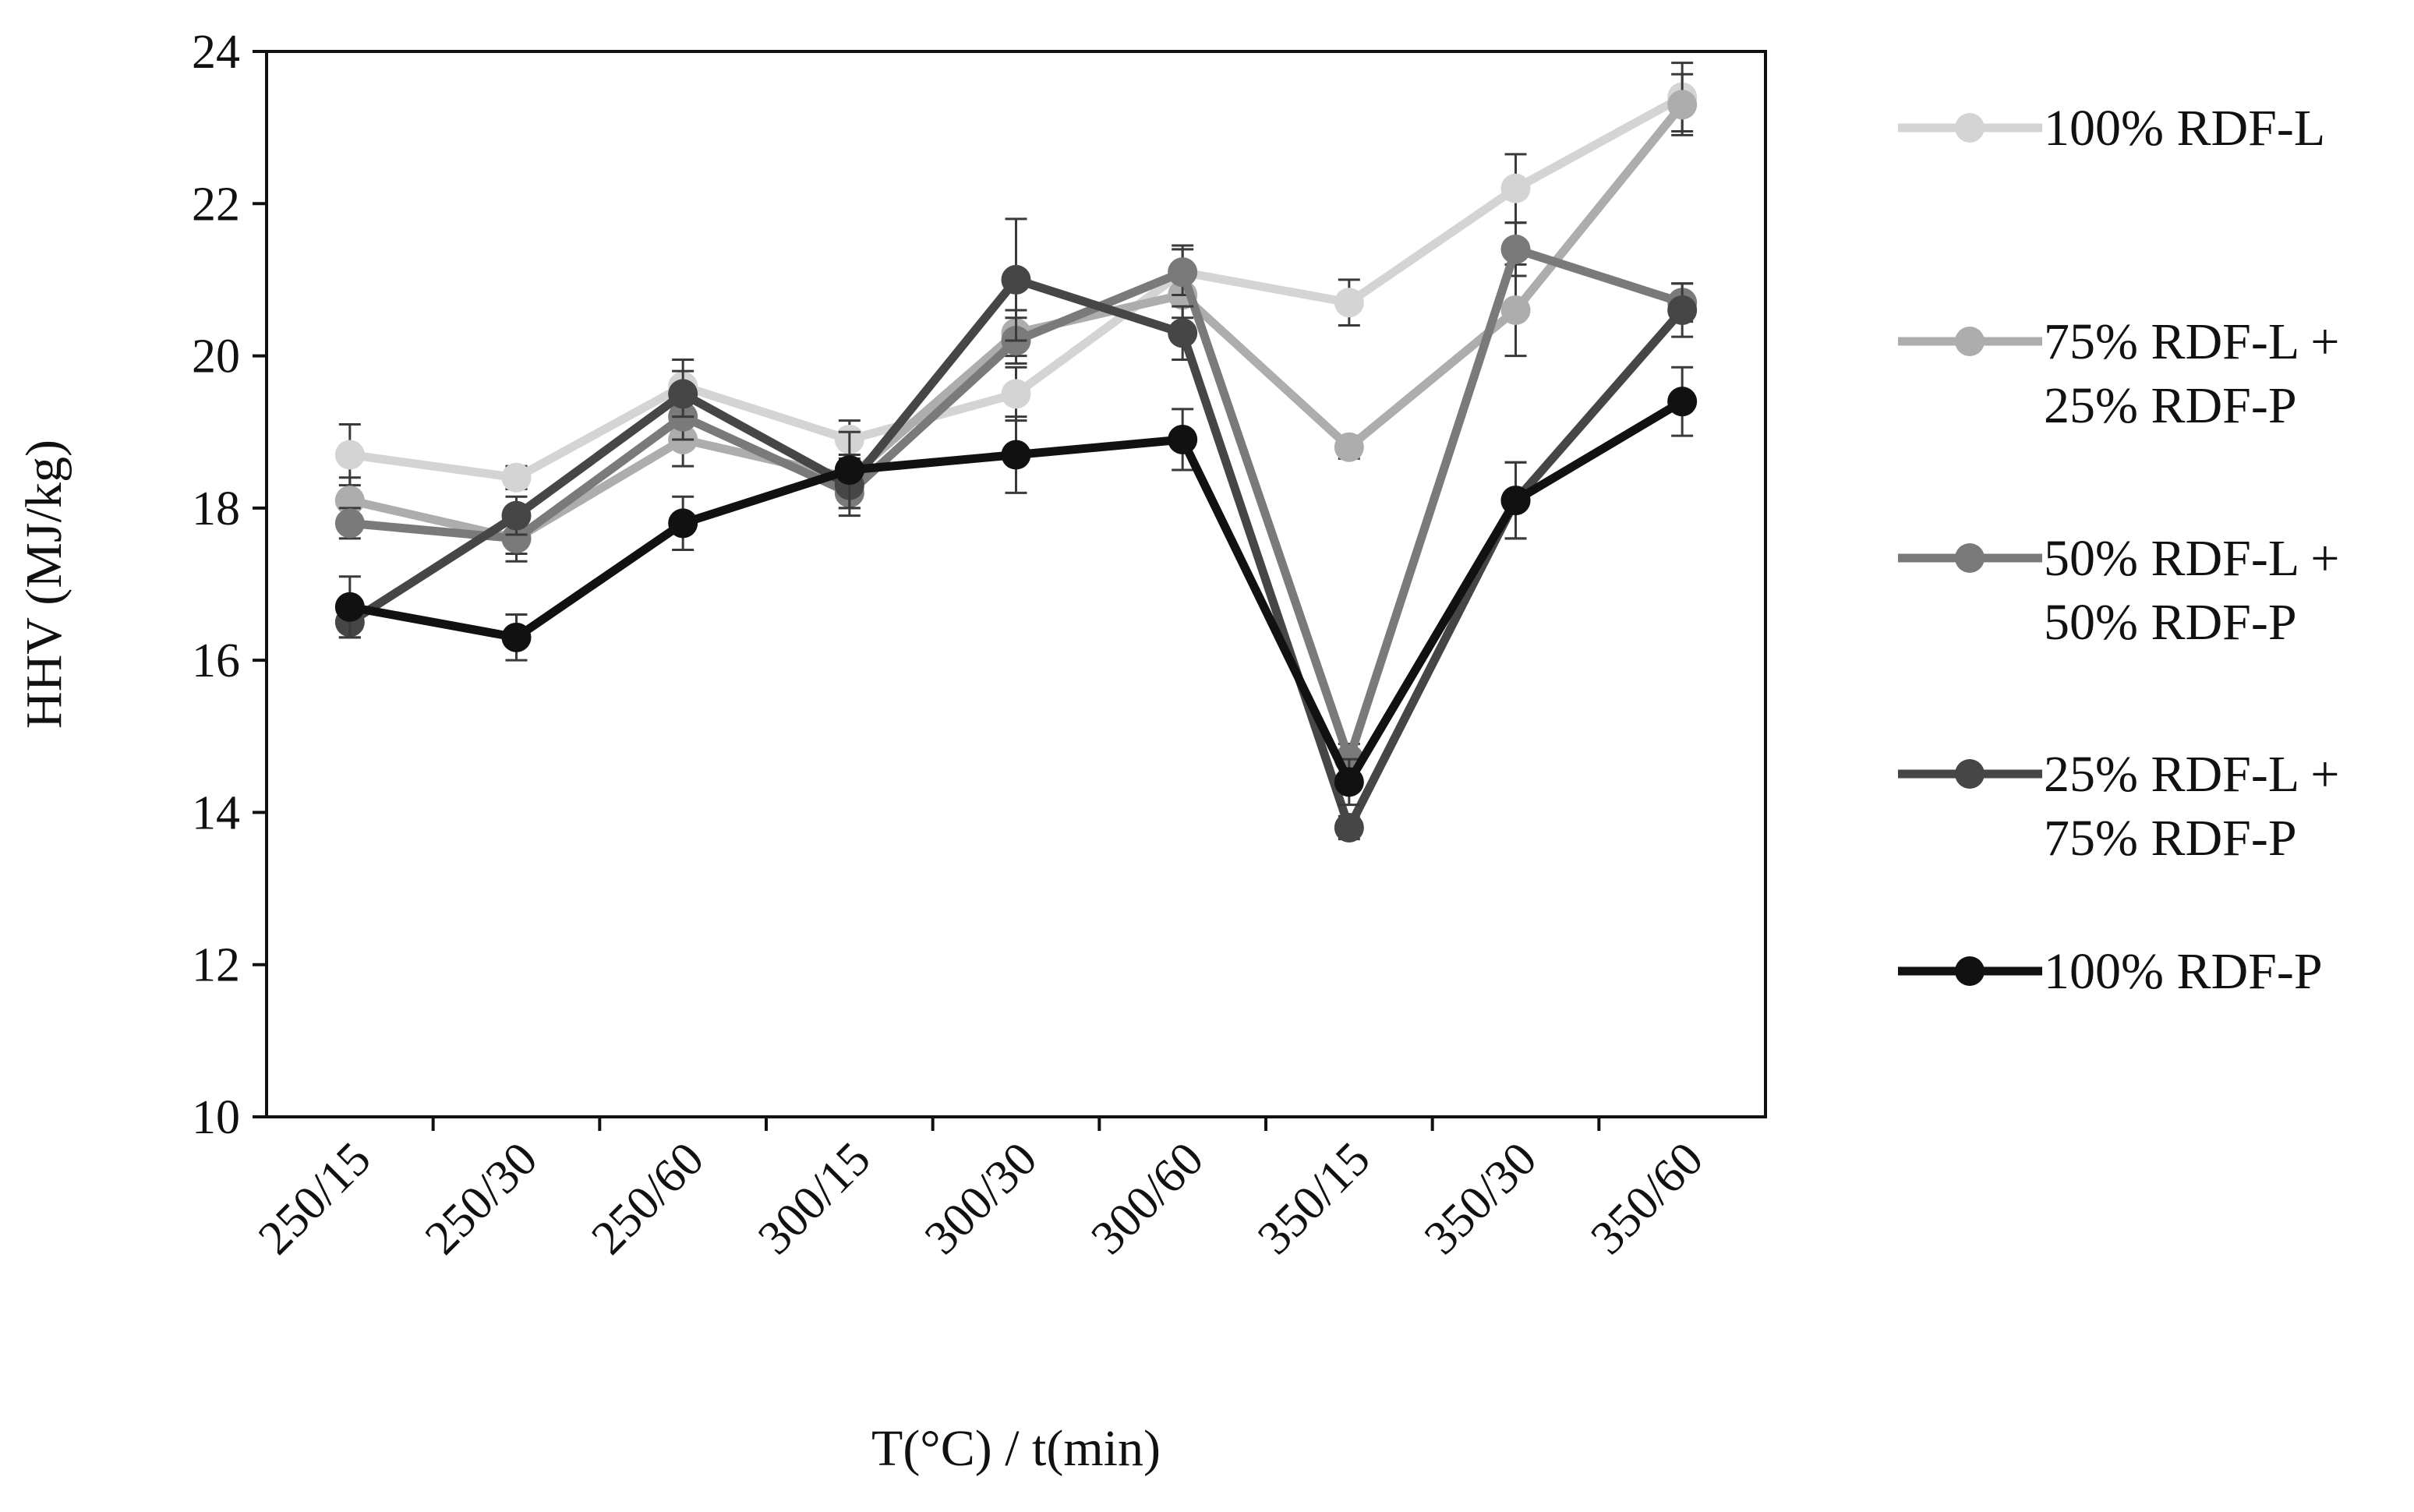  I want to click on x-axis-title: T(°C) / t(min), so click(1016, 1448).